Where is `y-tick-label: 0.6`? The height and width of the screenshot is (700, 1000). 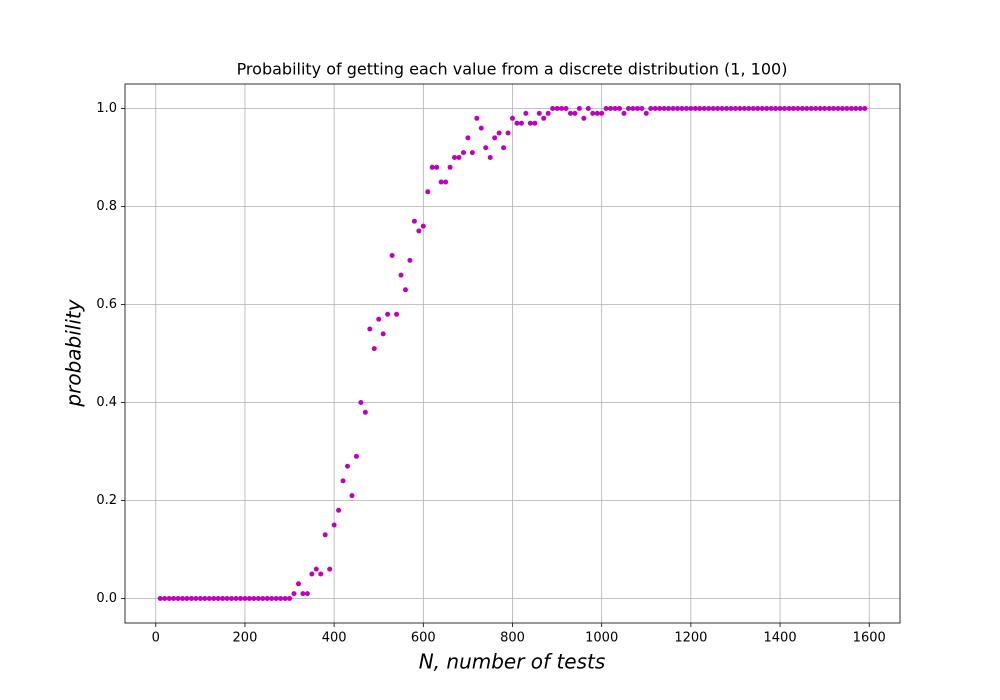
y-tick-label: 0.6 is located at coordinates (106, 304).